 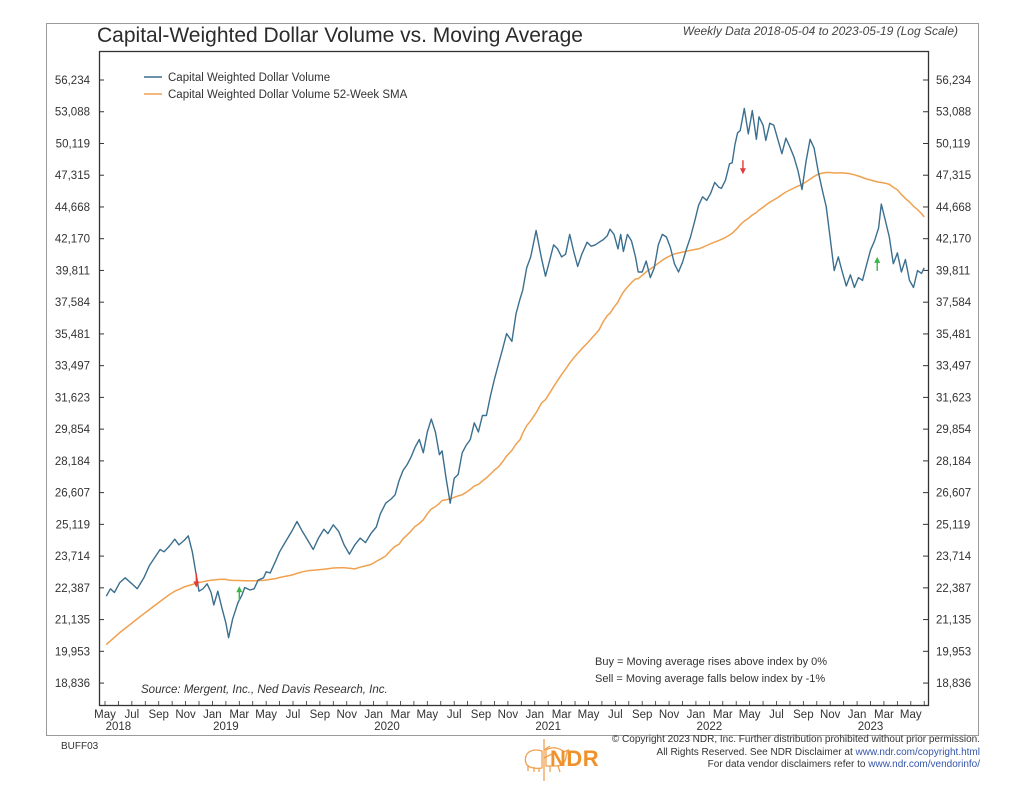 I want to click on y-tick-label-left: 29,854, so click(x=73, y=430).